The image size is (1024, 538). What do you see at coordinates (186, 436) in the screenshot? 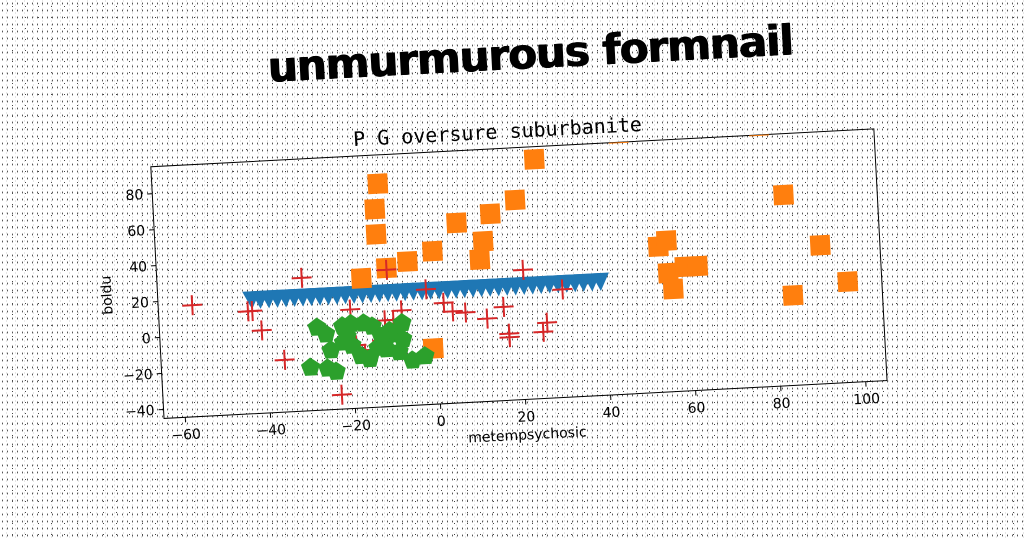
I see `x-tick-label: −60` at bounding box center [186, 436].